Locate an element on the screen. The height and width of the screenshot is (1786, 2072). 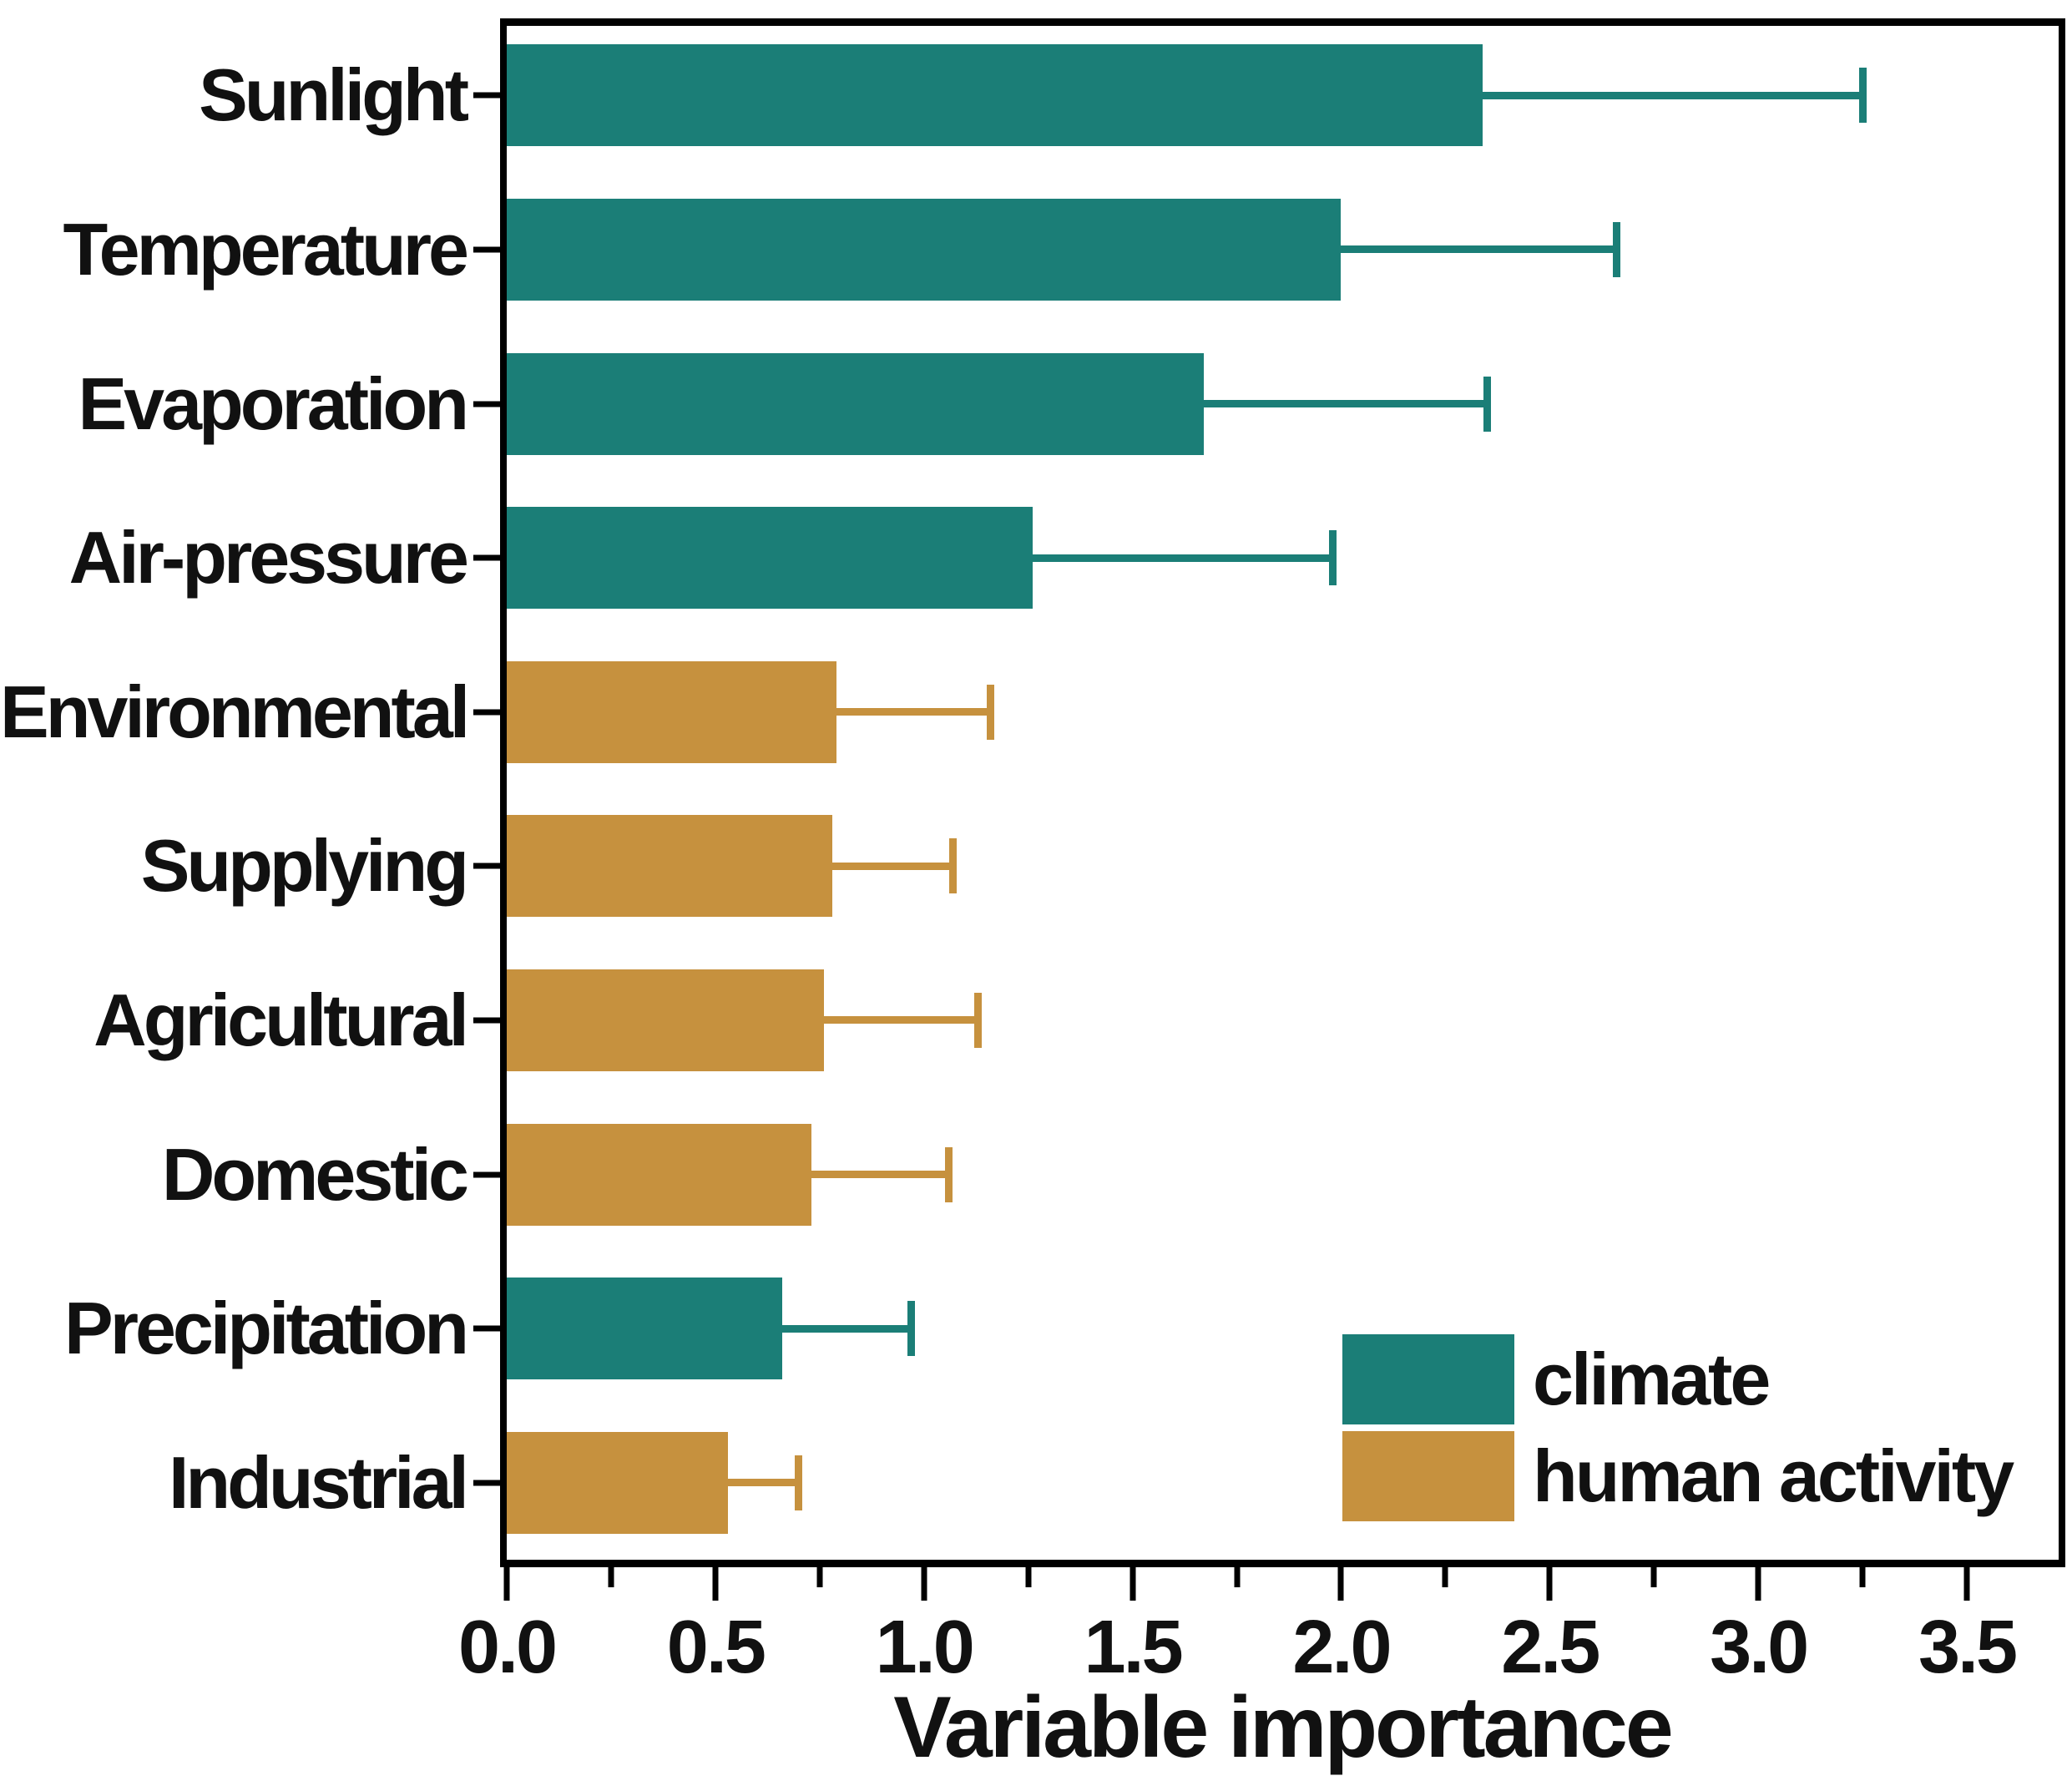
x-axis-title: Variable importance is located at coordinates (1283, 1727).